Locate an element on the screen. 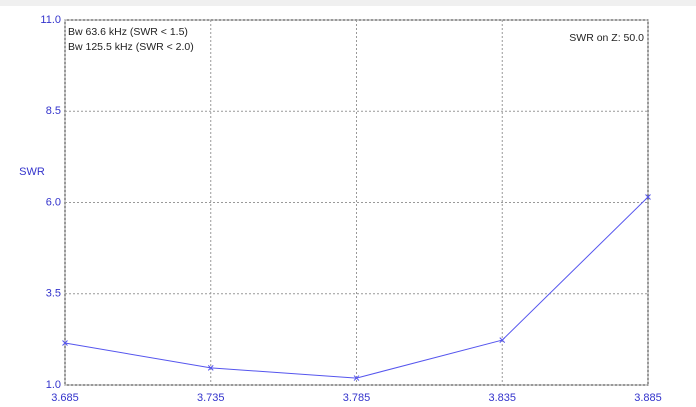 This screenshot has width=696, height=407. y-tick-label: 3.5 is located at coordinates (53, 294).